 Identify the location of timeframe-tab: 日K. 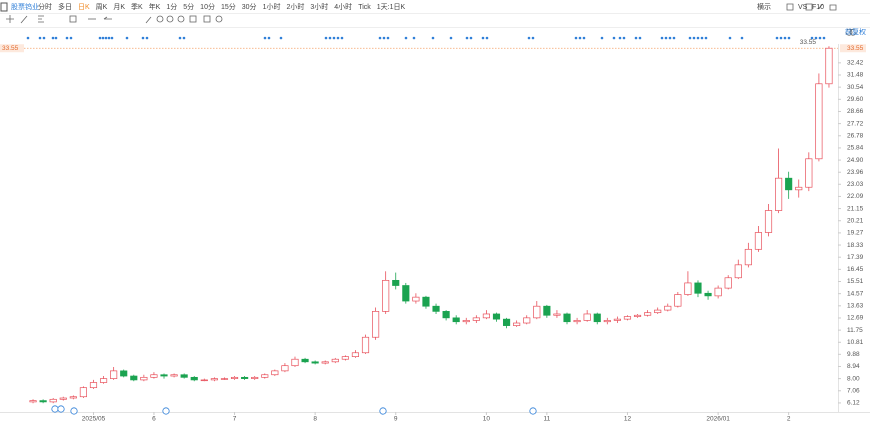
(84, 7).